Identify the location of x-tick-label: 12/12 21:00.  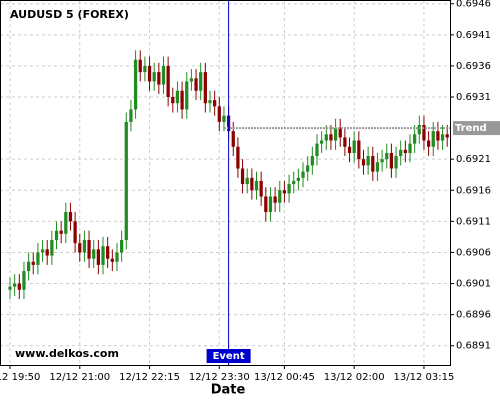
(79, 377).